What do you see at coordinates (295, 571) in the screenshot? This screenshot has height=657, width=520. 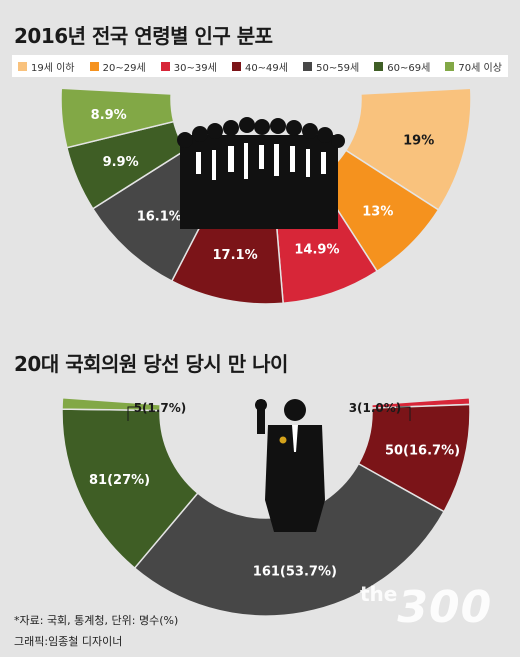 I see `chart2-value-label-2: 161(53.7%)` at bounding box center [295, 571].